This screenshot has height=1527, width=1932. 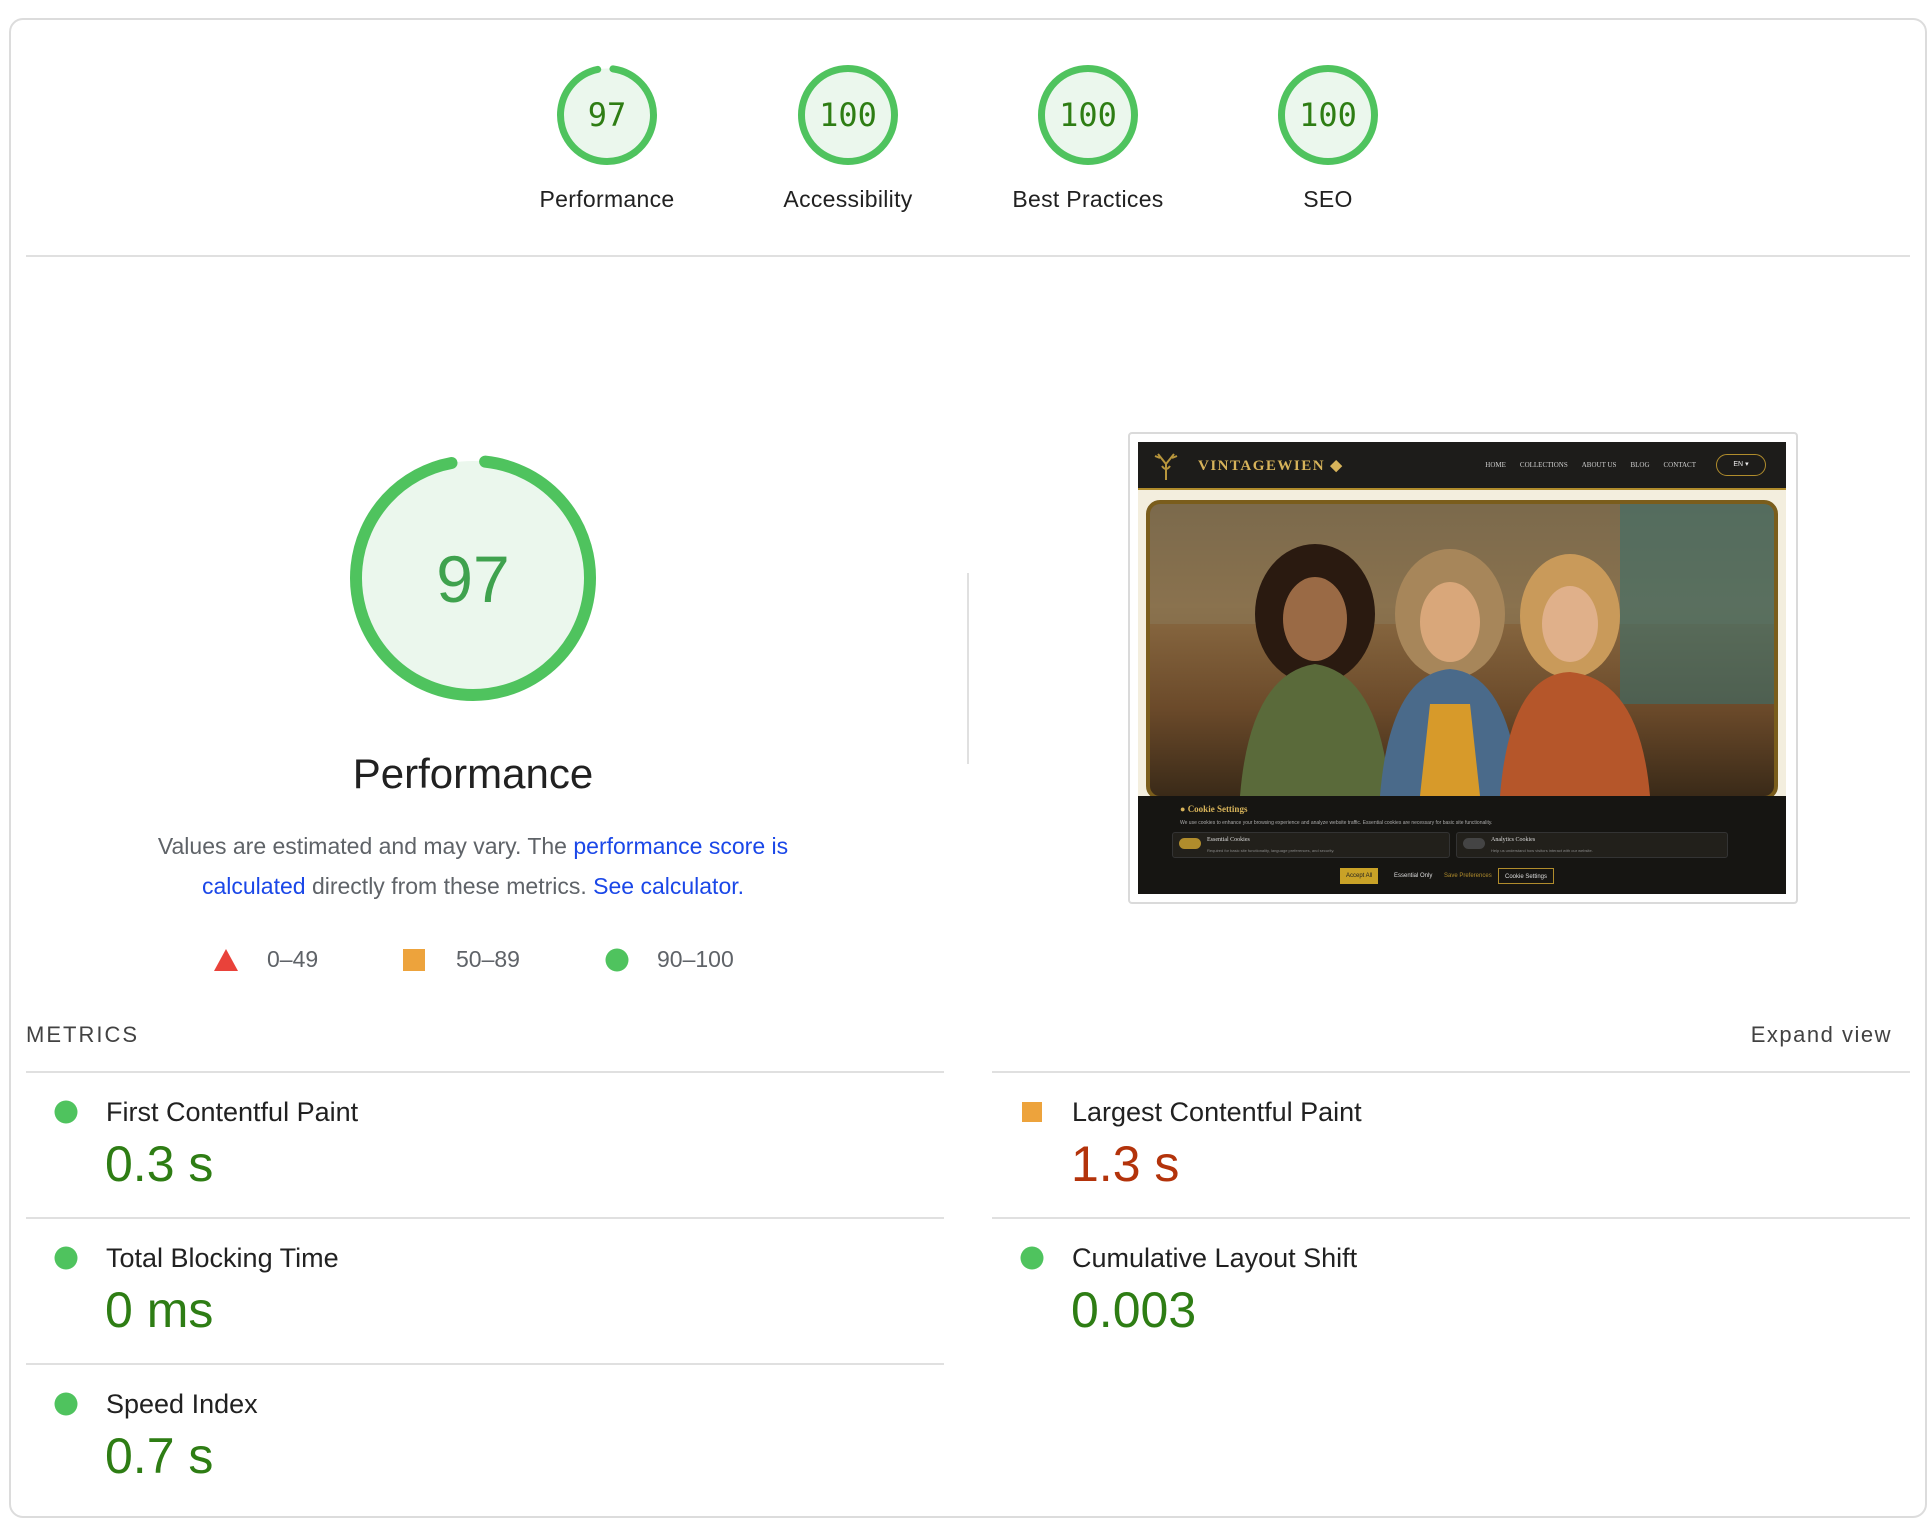 What do you see at coordinates (1526, 876) in the screenshot?
I see `cookie-settings-button: Cookie Settings` at bounding box center [1526, 876].